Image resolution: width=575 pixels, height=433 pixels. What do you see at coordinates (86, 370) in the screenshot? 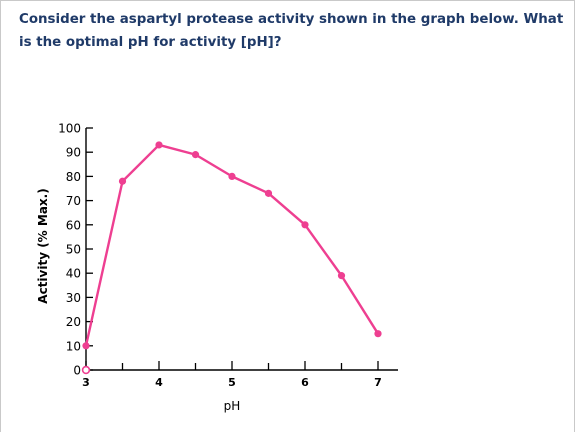
I see `origin-marker` at bounding box center [86, 370].